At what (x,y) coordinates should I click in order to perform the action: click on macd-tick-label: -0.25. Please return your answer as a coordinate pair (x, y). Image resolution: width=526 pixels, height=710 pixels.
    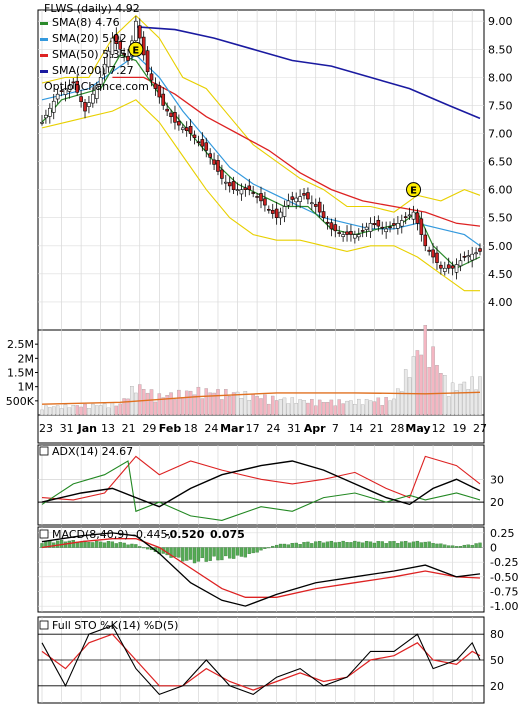
    Looking at the image, I should click on (504, 562).